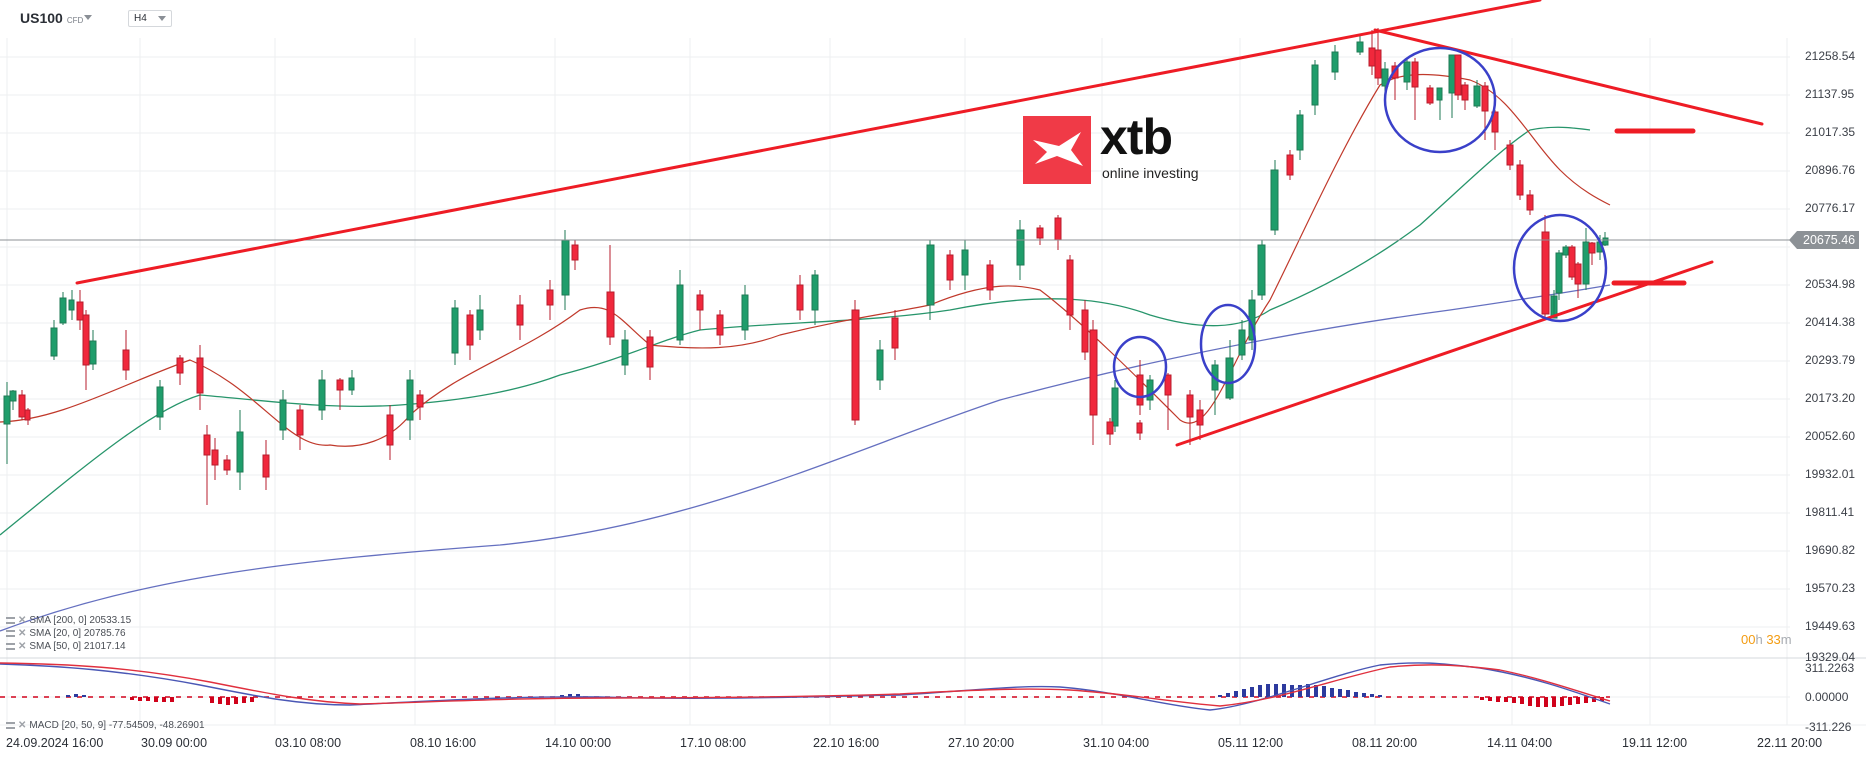 This screenshot has width=1866, height=759. I want to click on price-label: 19329.04, so click(1830, 657).